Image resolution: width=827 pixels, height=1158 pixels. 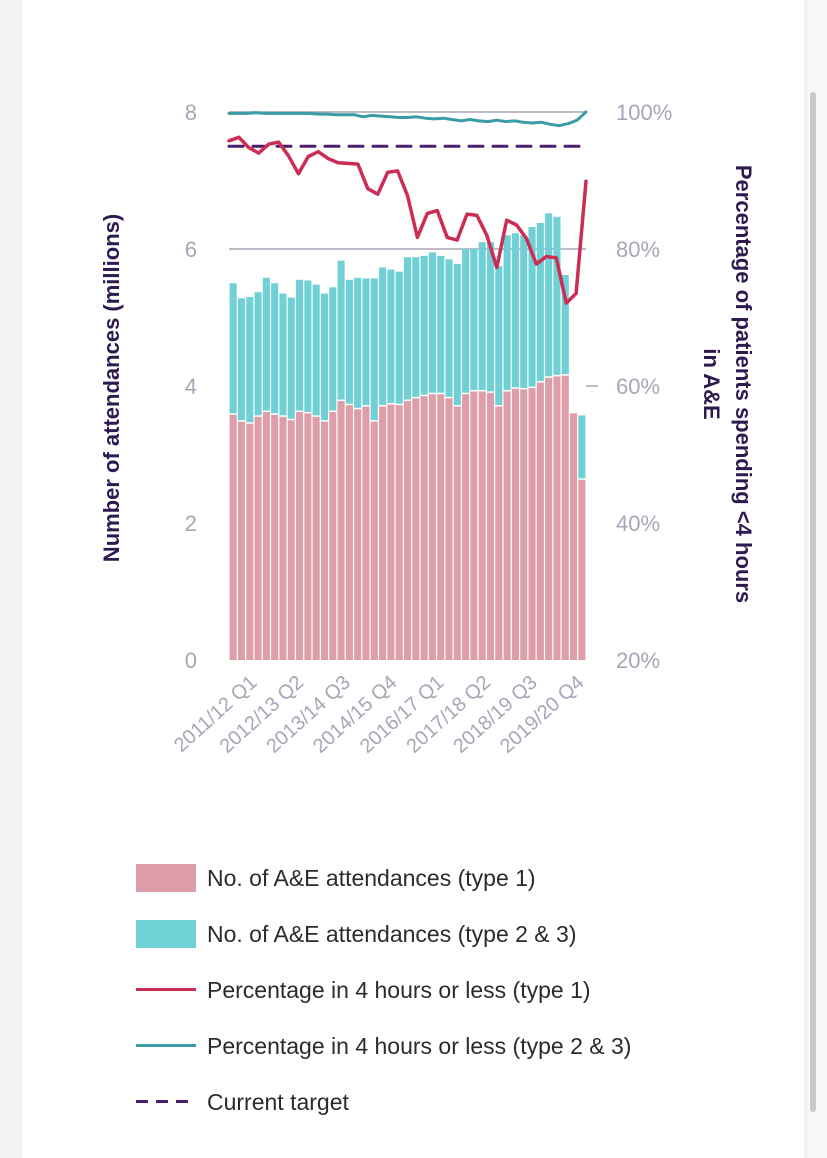 What do you see at coordinates (638, 249) in the screenshot?
I see `y2-tick-label: 80%` at bounding box center [638, 249].